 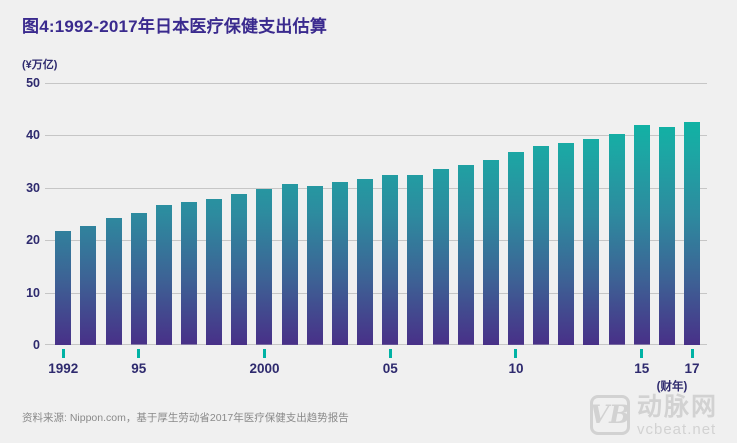 What do you see at coordinates (314, 265) in the screenshot?
I see `bar-2002` at bounding box center [314, 265].